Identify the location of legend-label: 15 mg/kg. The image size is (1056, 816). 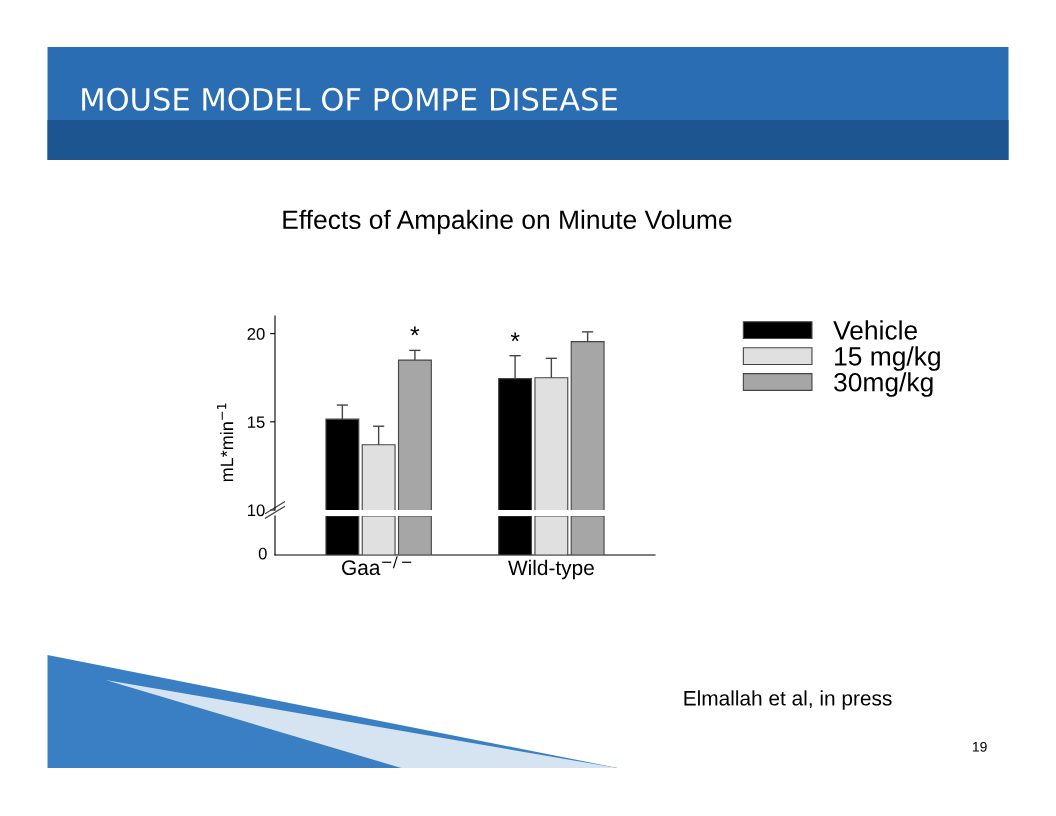
(887, 358).